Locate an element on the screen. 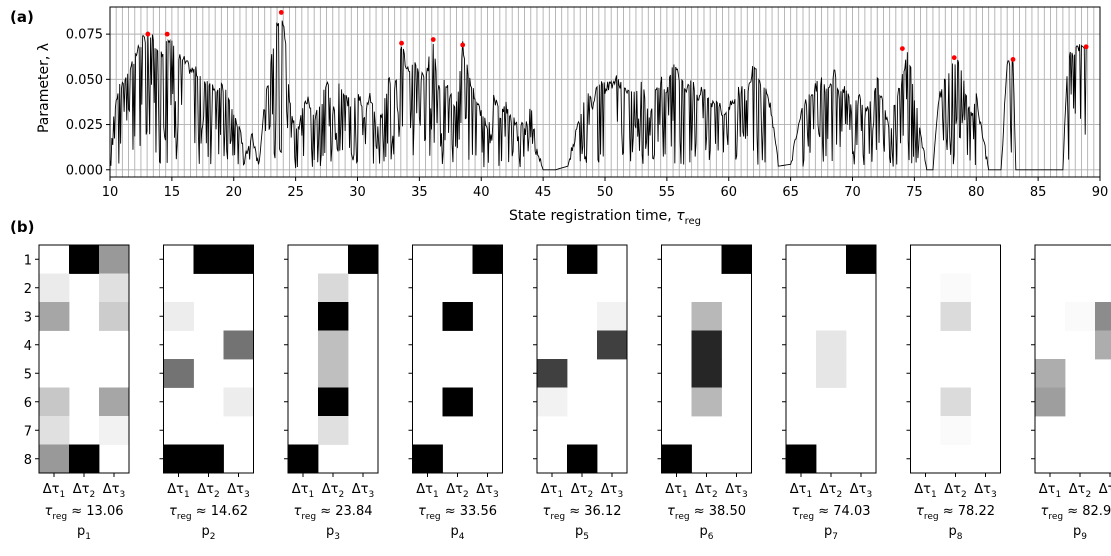  tau-label: τreg ≈ 38.50 is located at coordinates (706, 513).